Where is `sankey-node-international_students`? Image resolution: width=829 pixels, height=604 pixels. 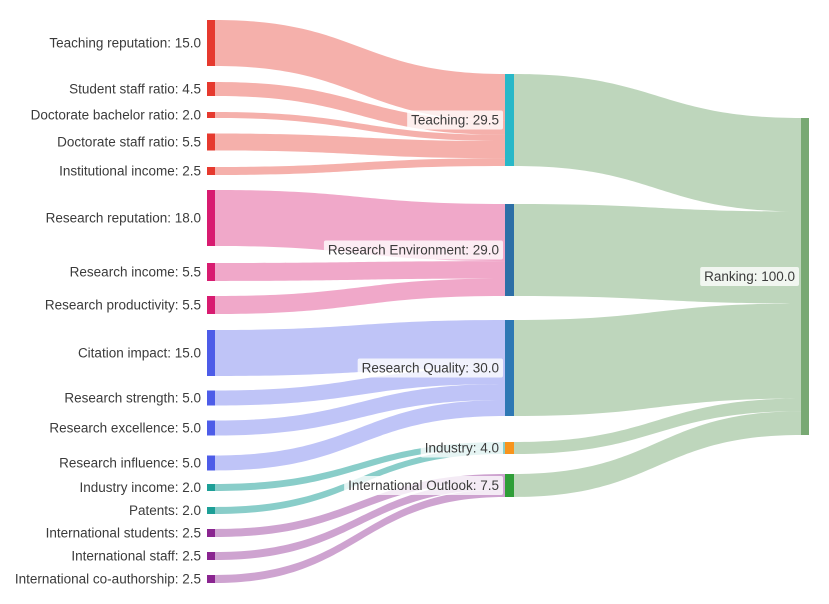 sankey-node-international_students is located at coordinates (211, 533).